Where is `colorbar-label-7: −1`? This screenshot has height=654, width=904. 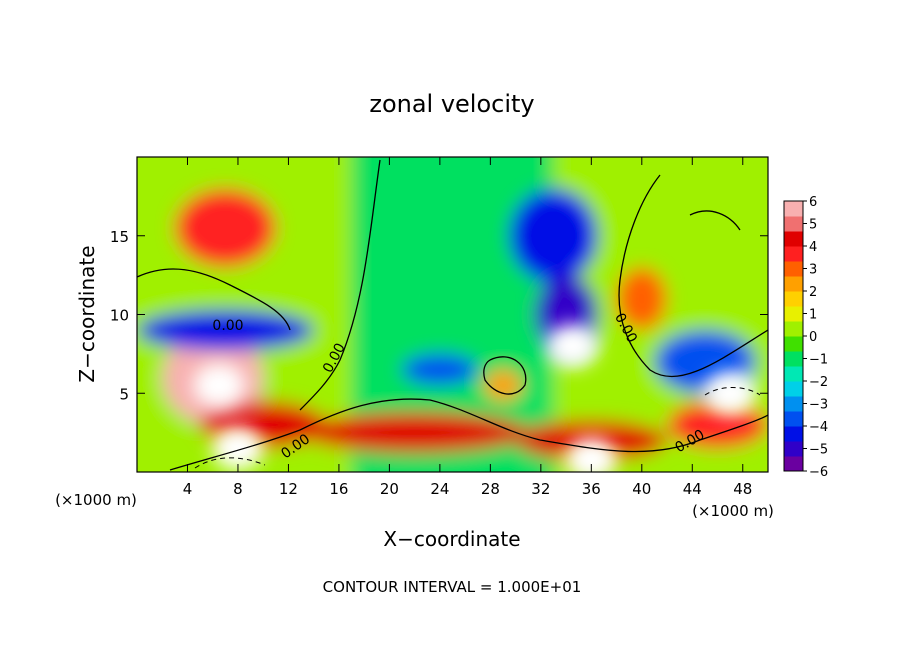 colorbar-label-7: −1 is located at coordinates (818, 360).